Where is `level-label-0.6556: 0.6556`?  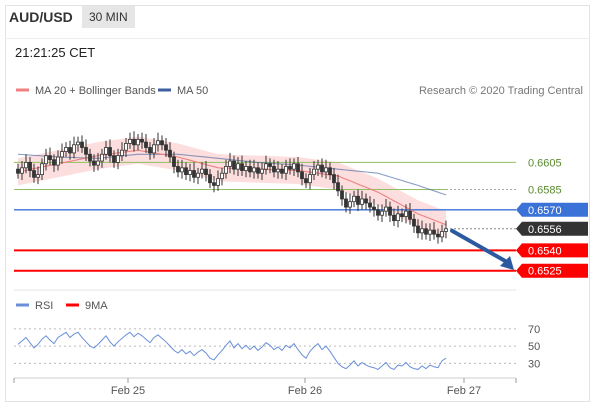
level-label-0.6556: 0.6556 is located at coordinates (545, 230).